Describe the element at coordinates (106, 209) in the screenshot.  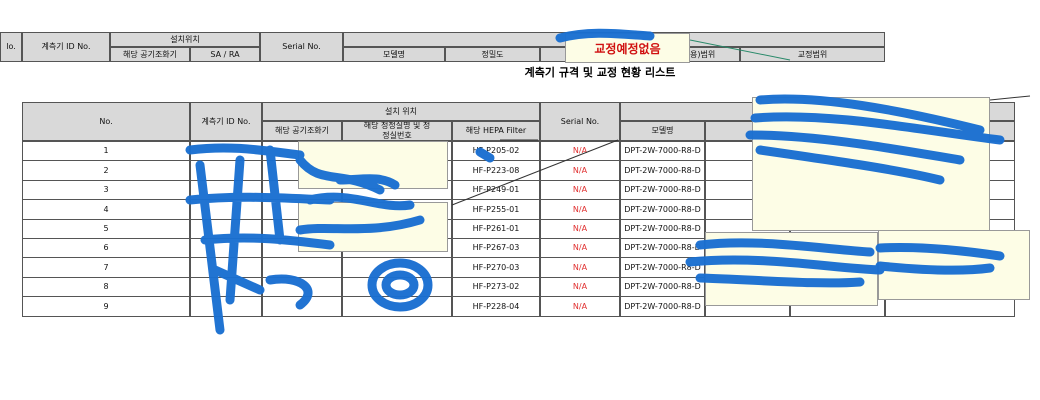
I see `table-cell: 4` at that location.